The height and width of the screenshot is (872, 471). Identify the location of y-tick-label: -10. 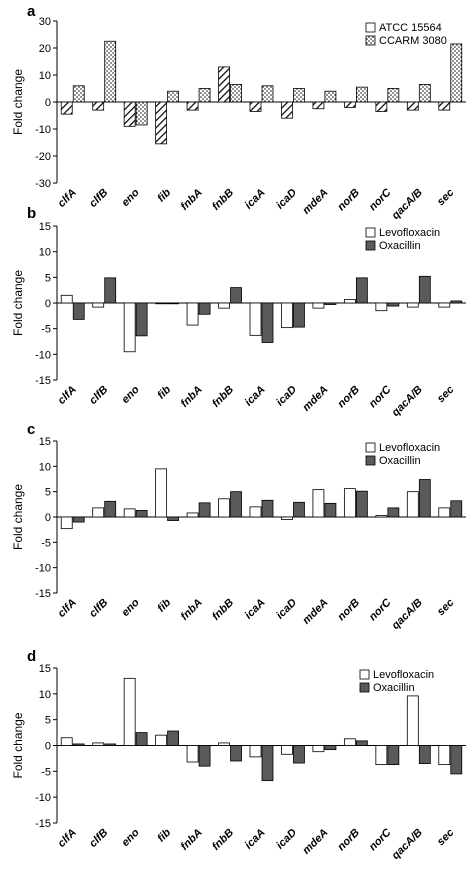
(43, 569).